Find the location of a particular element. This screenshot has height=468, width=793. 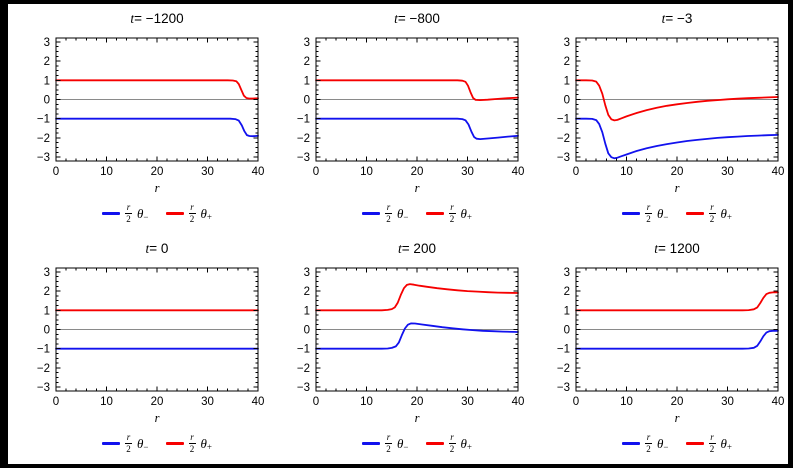

panel-title: t= −3 is located at coordinates (677, 20).